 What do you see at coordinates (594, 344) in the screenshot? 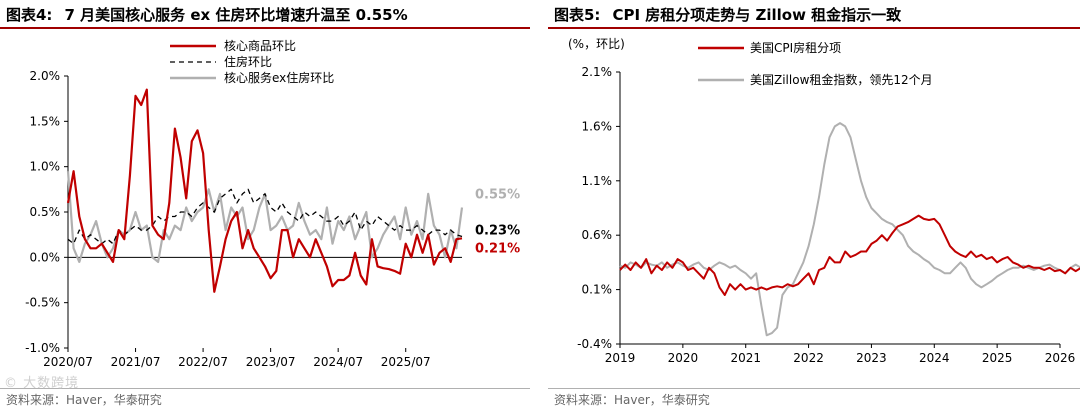
I see `y-tick-label: -0.4%` at bounding box center [594, 344].